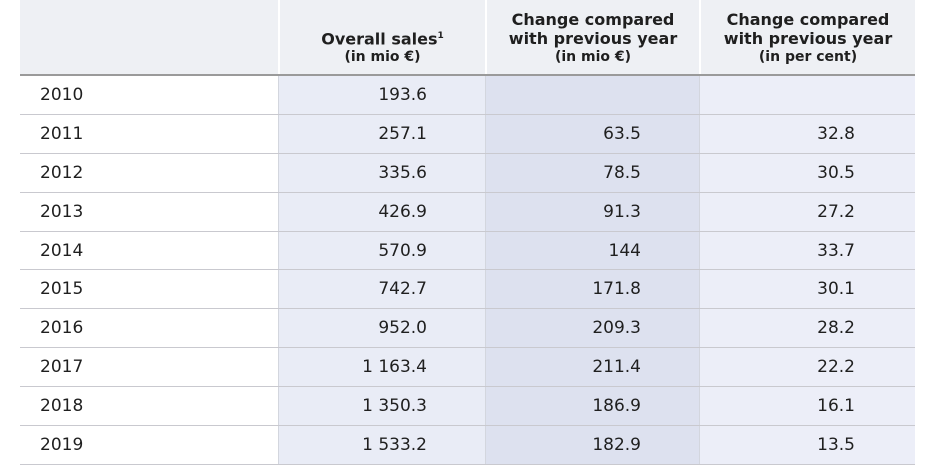  What do you see at coordinates (149, 328) in the screenshot?
I see `year-cell: 2016` at bounding box center [149, 328].